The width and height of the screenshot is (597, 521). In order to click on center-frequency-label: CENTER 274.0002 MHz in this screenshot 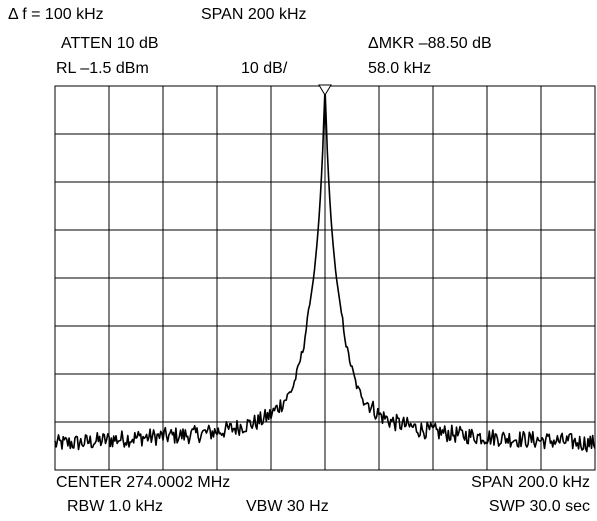, I will do `click(143, 482)`.